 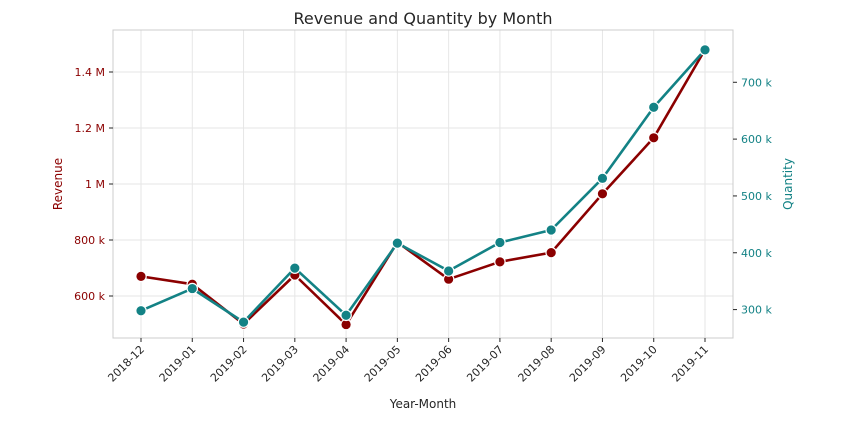 What do you see at coordinates (756, 139) in the screenshot?
I see `right-tick-label: 600 k` at bounding box center [756, 139].